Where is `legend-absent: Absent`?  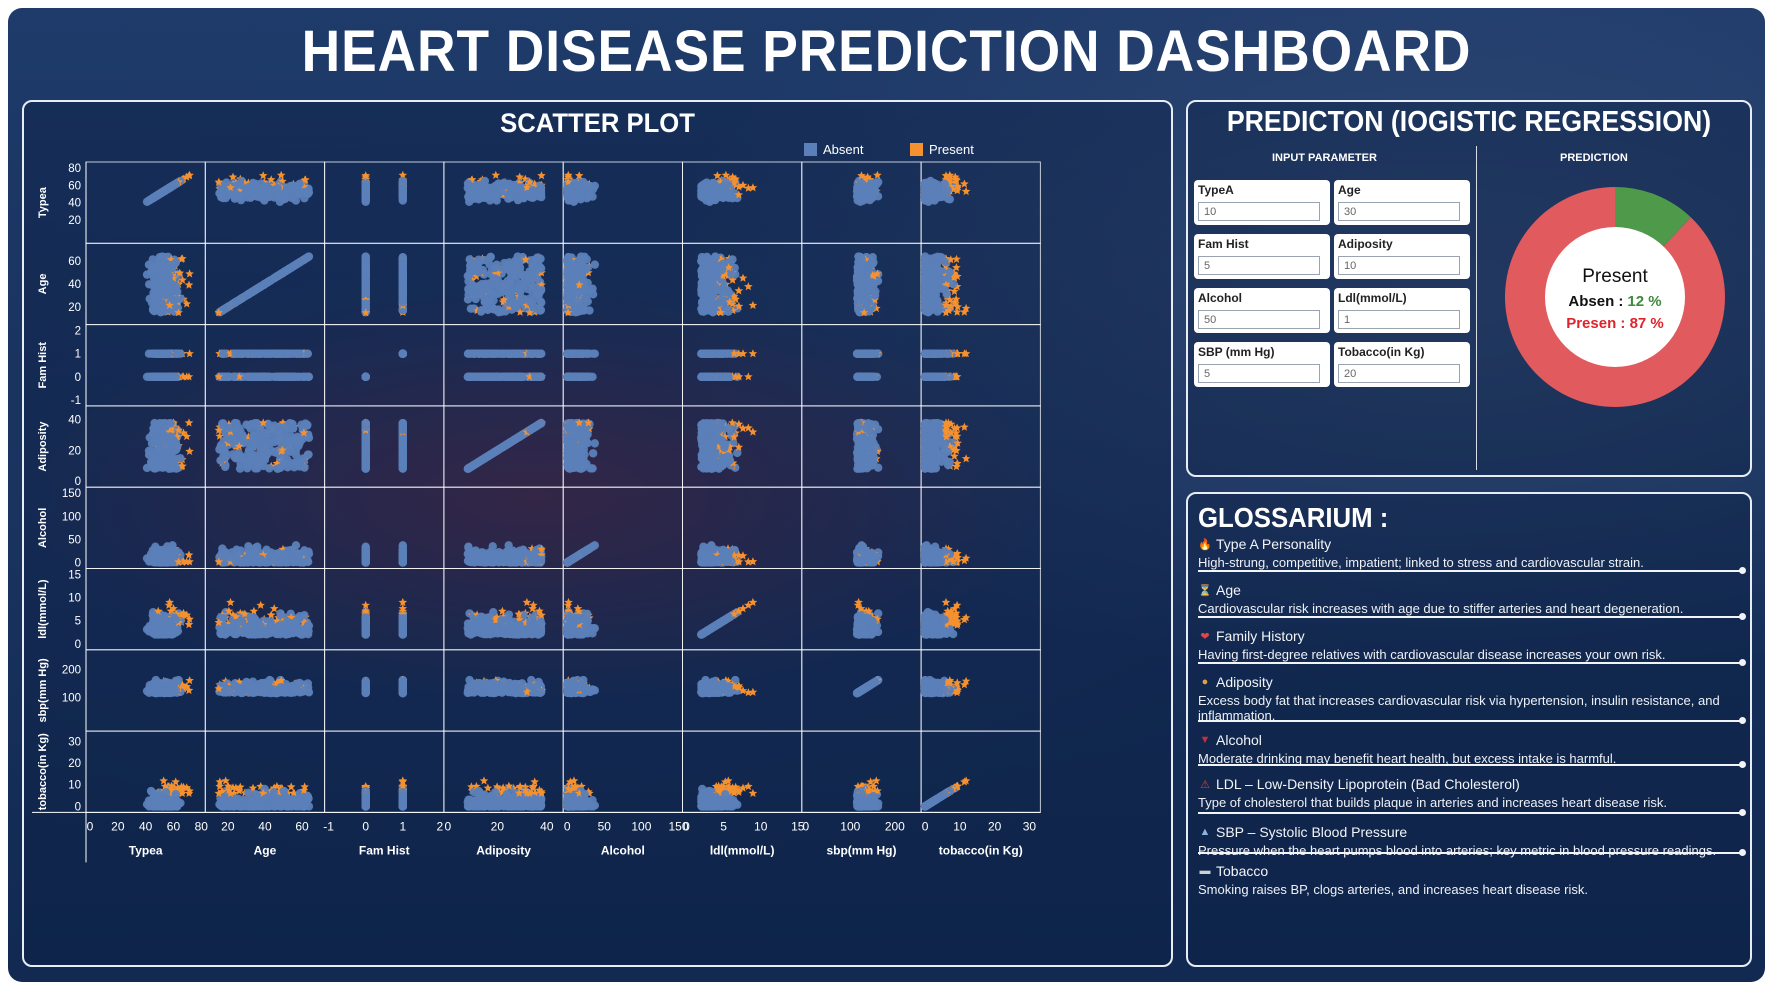 legend-absent: Absent is located at coordinates (833, 149).